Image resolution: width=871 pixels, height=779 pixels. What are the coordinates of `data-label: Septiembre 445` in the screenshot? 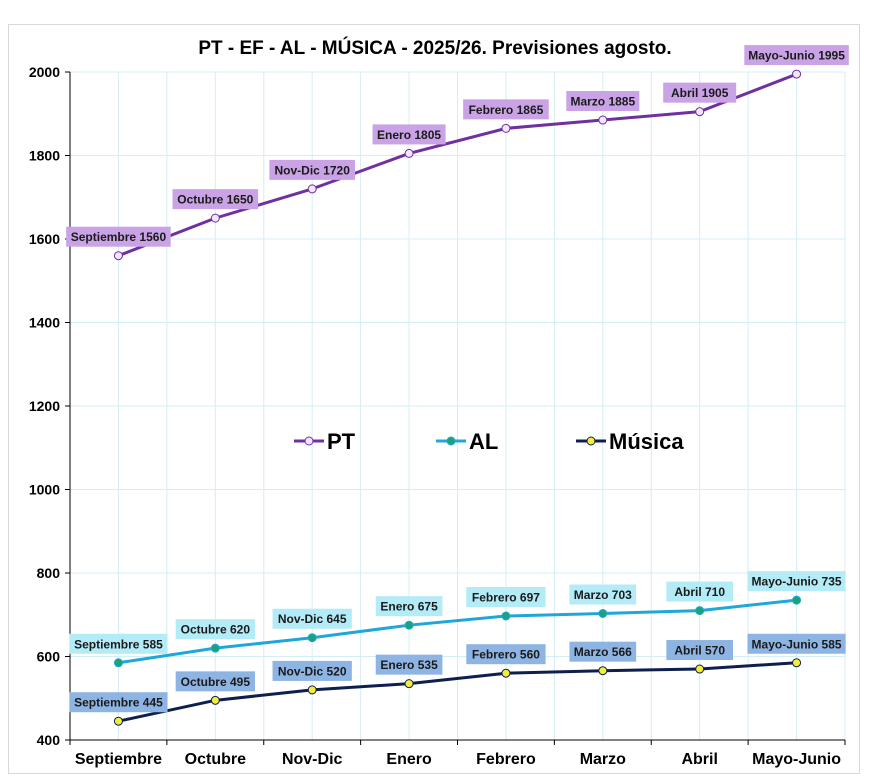 It's located at (118, 703).